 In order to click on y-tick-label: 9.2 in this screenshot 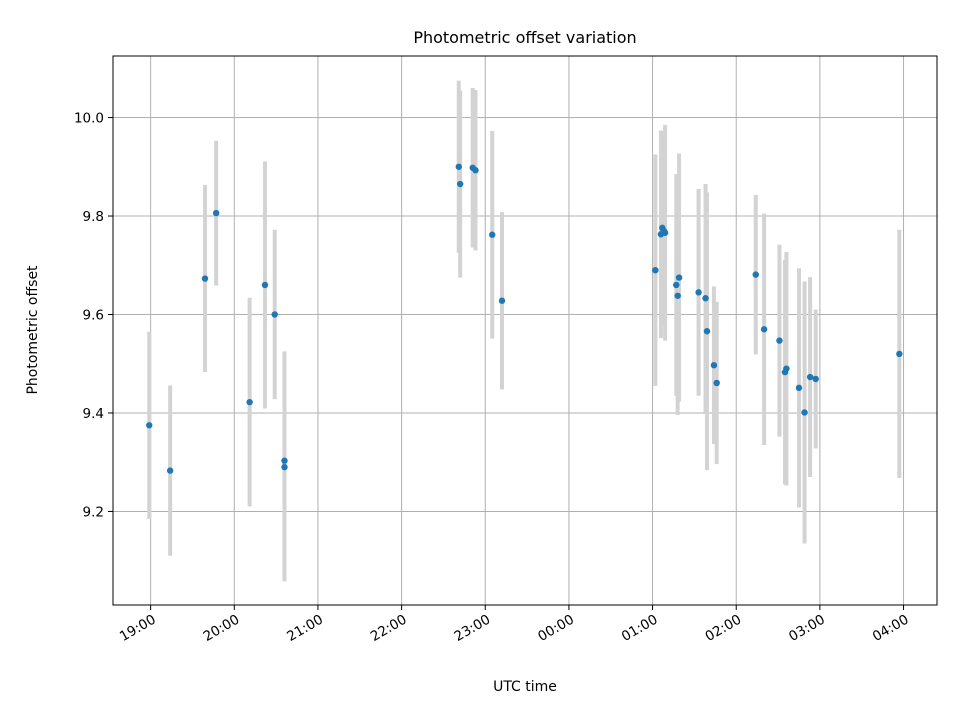, I will do `click(93, 512)`.